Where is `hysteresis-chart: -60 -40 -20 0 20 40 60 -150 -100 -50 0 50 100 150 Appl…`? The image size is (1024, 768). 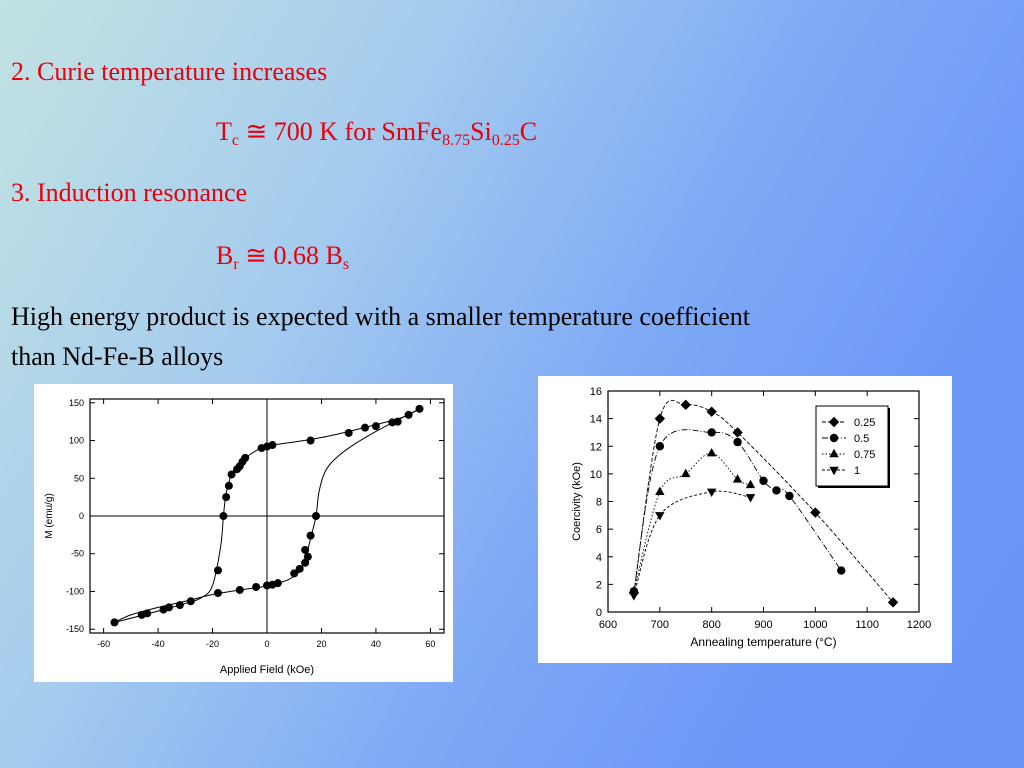 hysteresis-chart: -60 -40 -20 0 20 40 60 -150 -100 -50 0 50 100 150 Appl… is located at coordinates (244, 537).